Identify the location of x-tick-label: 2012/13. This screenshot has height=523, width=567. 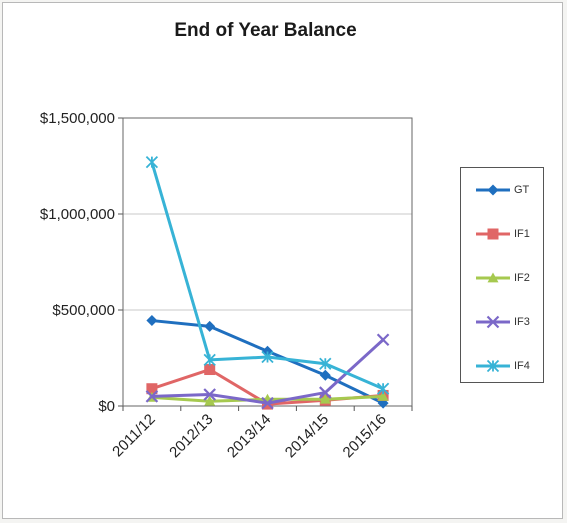
(191, 436).